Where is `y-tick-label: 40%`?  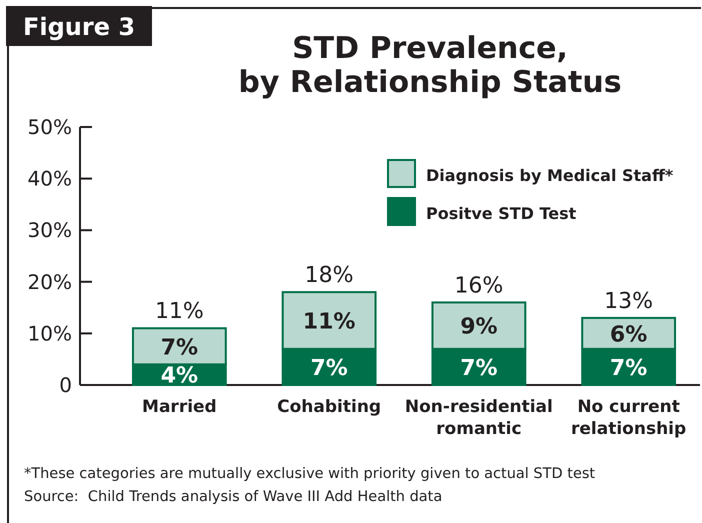
y-tick-label: 40% is located at coordinates (50, 178).